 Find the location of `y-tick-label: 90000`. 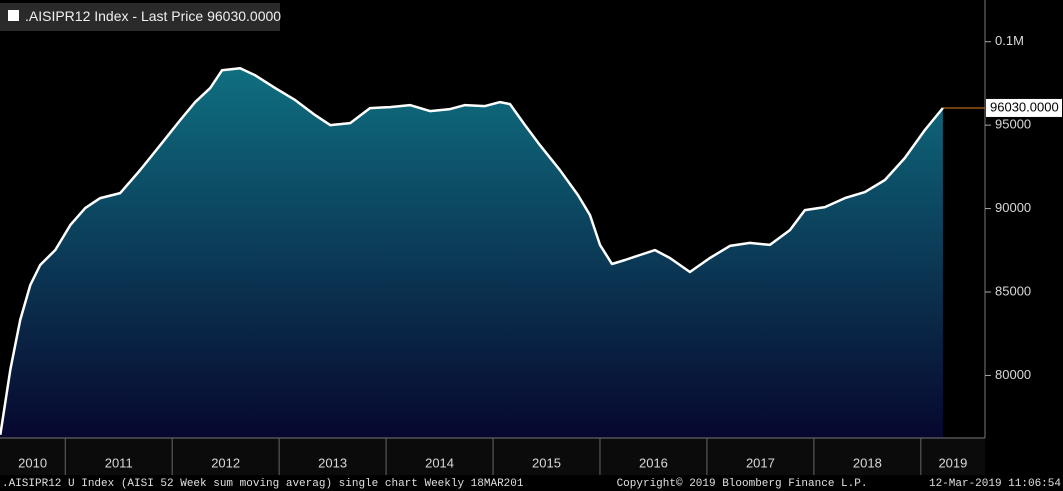

y-tick-label: 90000 is located at coordinates (1013, 207).